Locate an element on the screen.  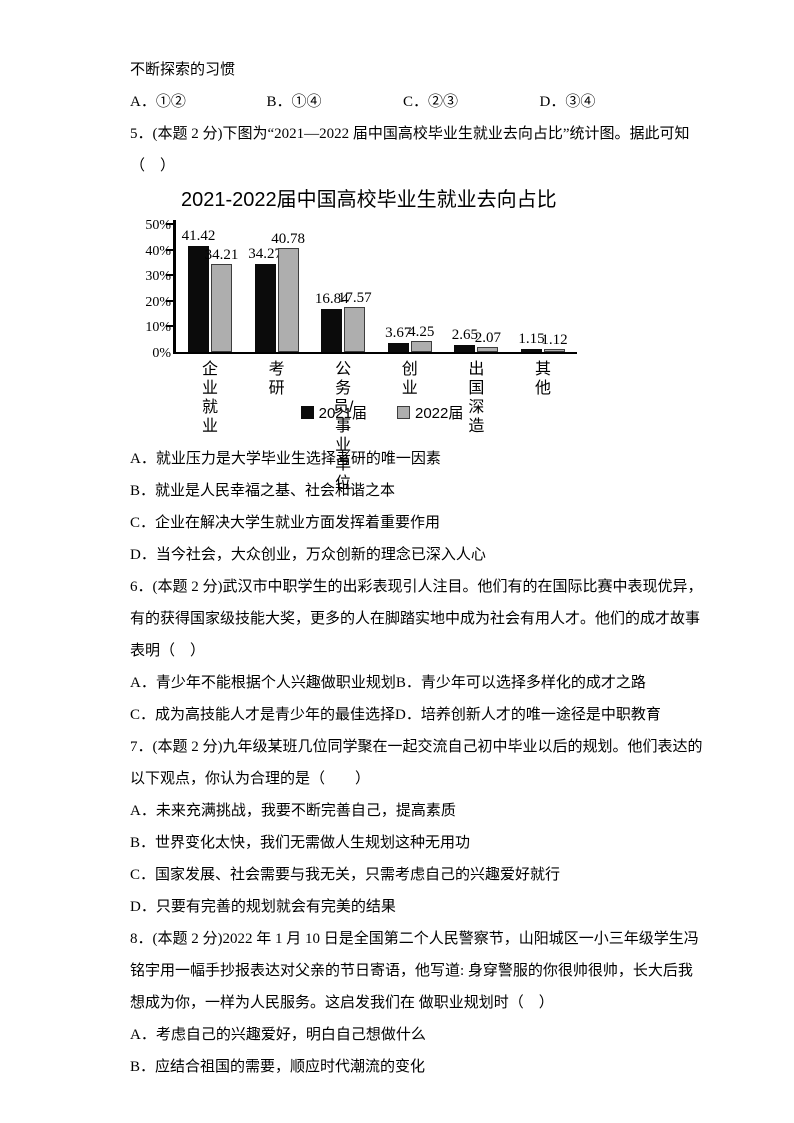
bar-group-5: 1.15 1.12 其他 is located at coordinates (543, 364).